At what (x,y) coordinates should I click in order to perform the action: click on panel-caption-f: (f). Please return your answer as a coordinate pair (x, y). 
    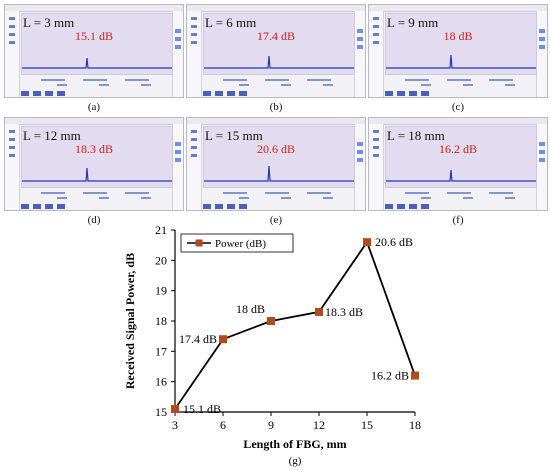
    Looking at the image, I should click on (458, 220).